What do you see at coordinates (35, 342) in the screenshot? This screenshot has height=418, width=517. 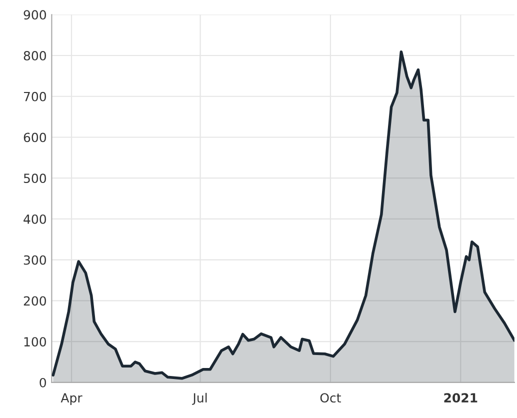 I see `y-tick-label: 100` at bounding box center [35, 342].